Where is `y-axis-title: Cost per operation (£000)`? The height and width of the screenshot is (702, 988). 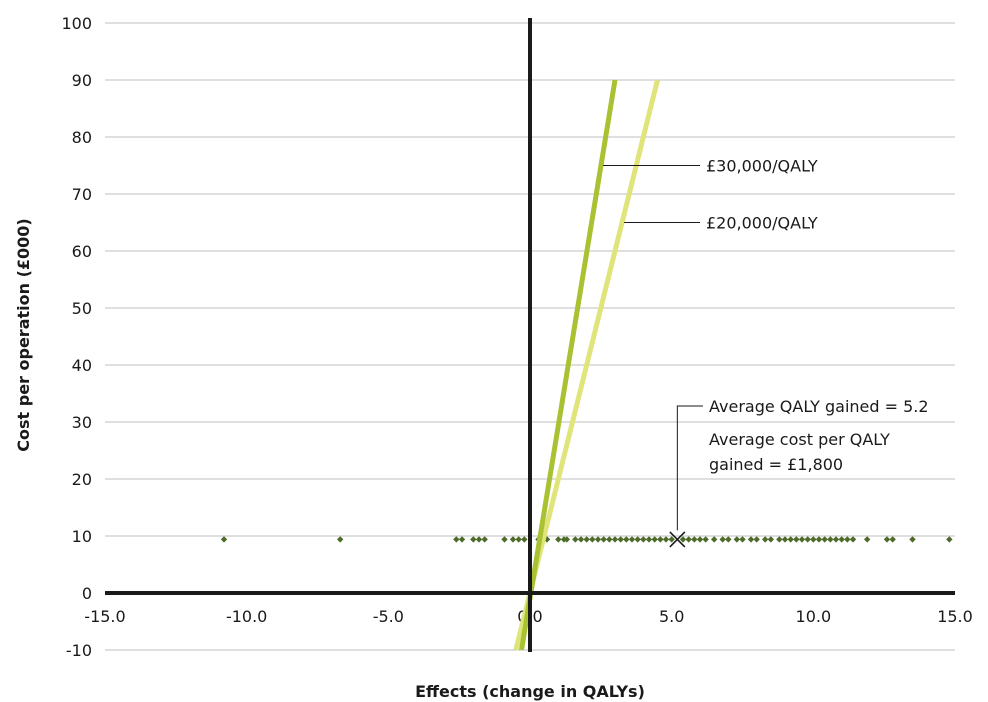
y-axis-title: Cost per operation (£000) is located at coordinates (23, 334).